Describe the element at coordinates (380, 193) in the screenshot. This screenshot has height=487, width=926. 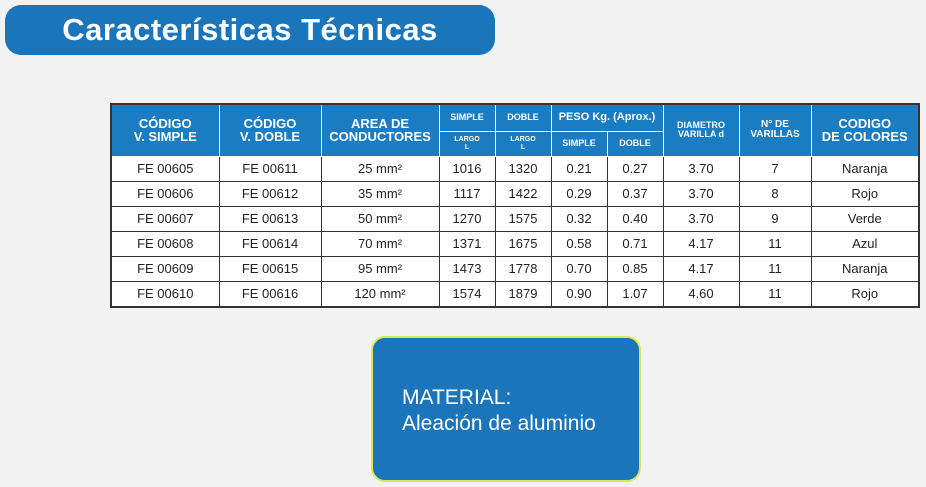
I see `table-cell: 35 mm²` at that location.